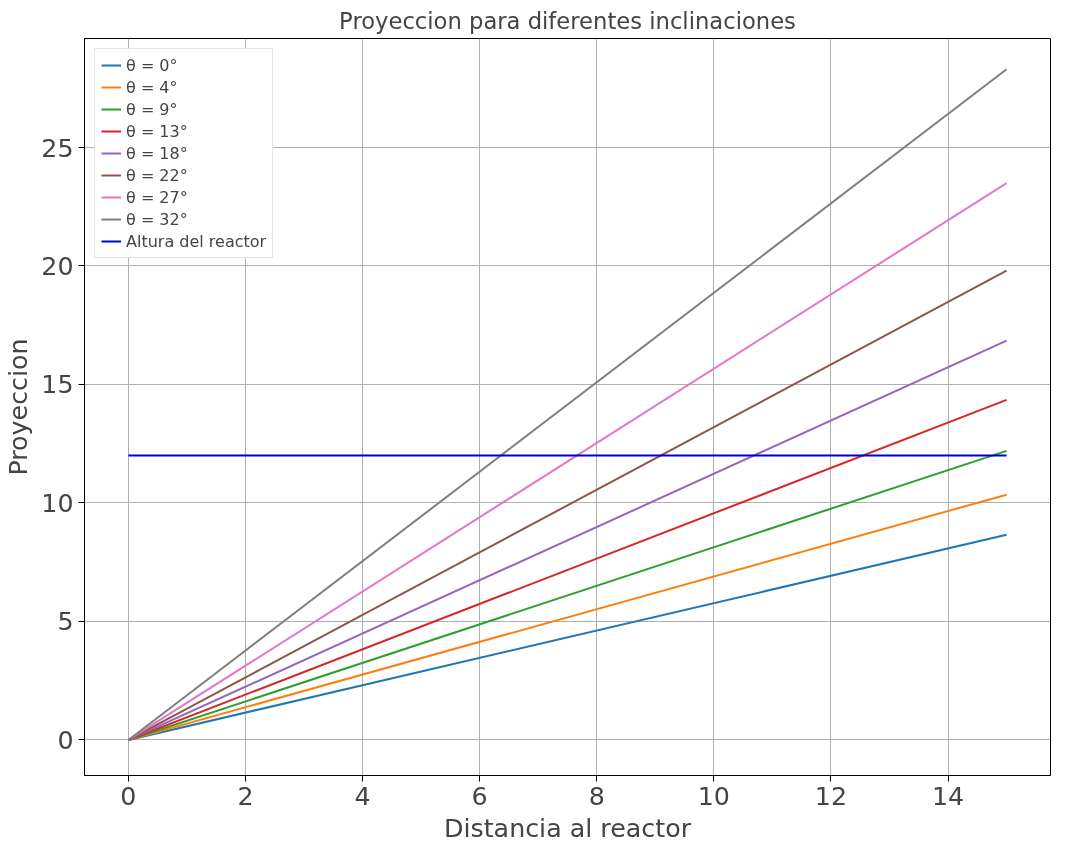 The height and width of the screenshot is (845, 1080). I want to click on y-tick-label: 0, so click(65, 739).